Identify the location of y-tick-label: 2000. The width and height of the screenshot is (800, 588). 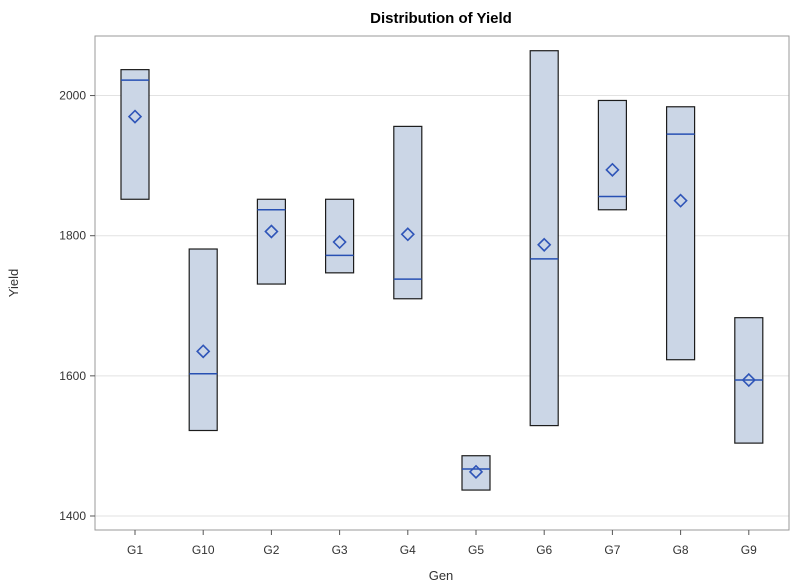
(72, 96).